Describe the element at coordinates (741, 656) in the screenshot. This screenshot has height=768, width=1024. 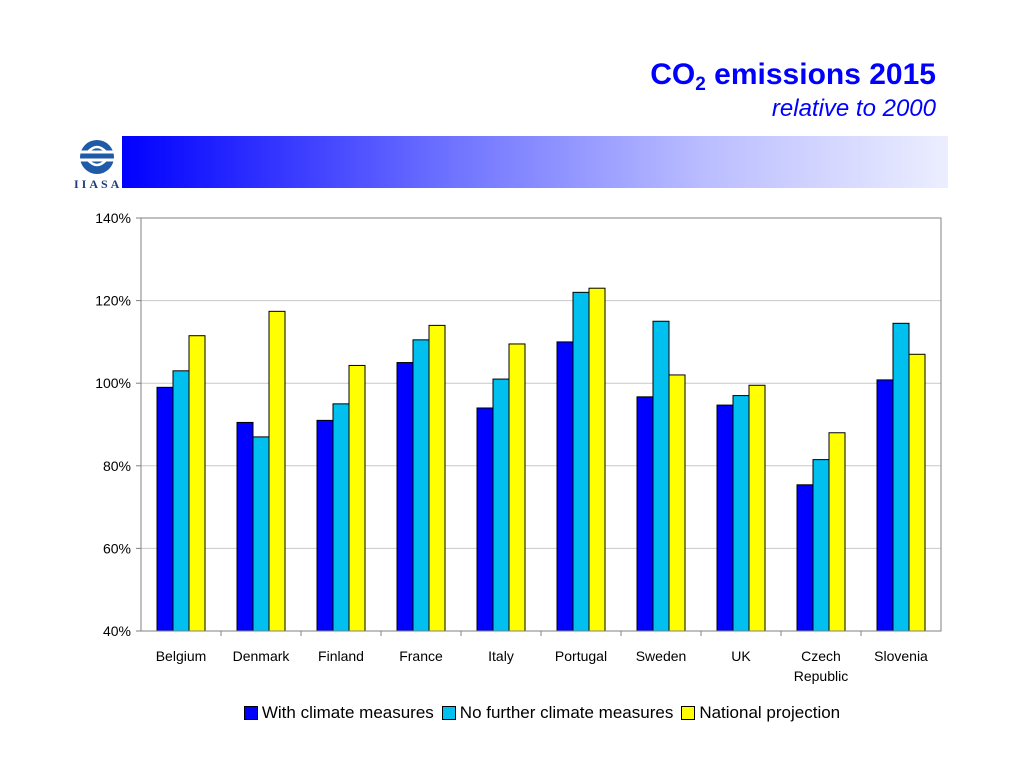
I see `x-tick-label: UK` at that location.